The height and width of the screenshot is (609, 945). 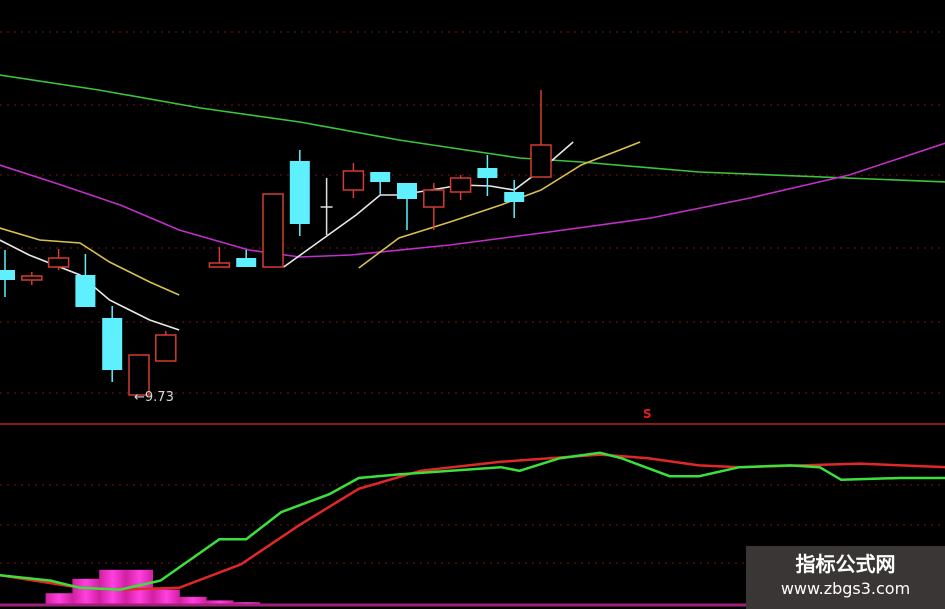 I want to click on watermark: 指标公式网 www.zbgs3.com, so click(x=845, y=577).